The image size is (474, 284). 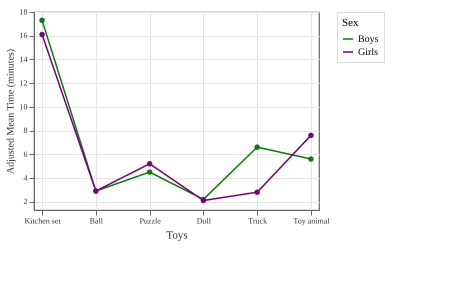 What do you see at coordinates (43, 221) in the screenshot?
I see `x-tick-label: Kitchen set` at bounding box center [43, 221].